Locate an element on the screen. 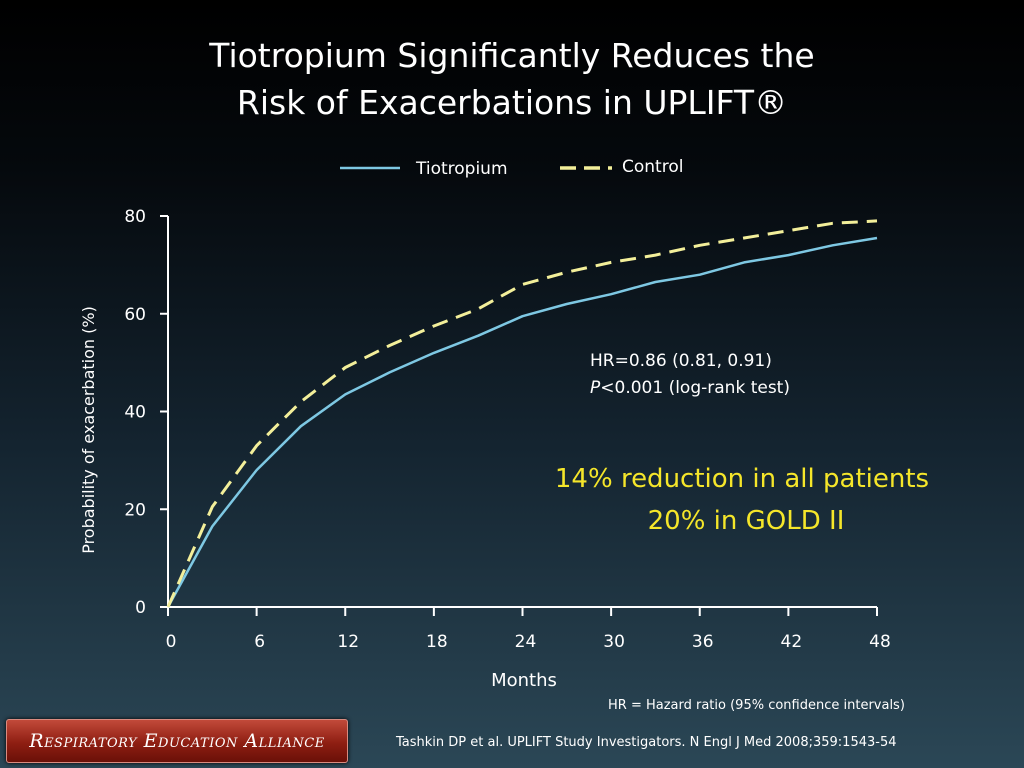 The height and width of the screenshot is (768, 1024). y-axis-label: Probability of exacerbation (%) is located at coordinates (88, 430).